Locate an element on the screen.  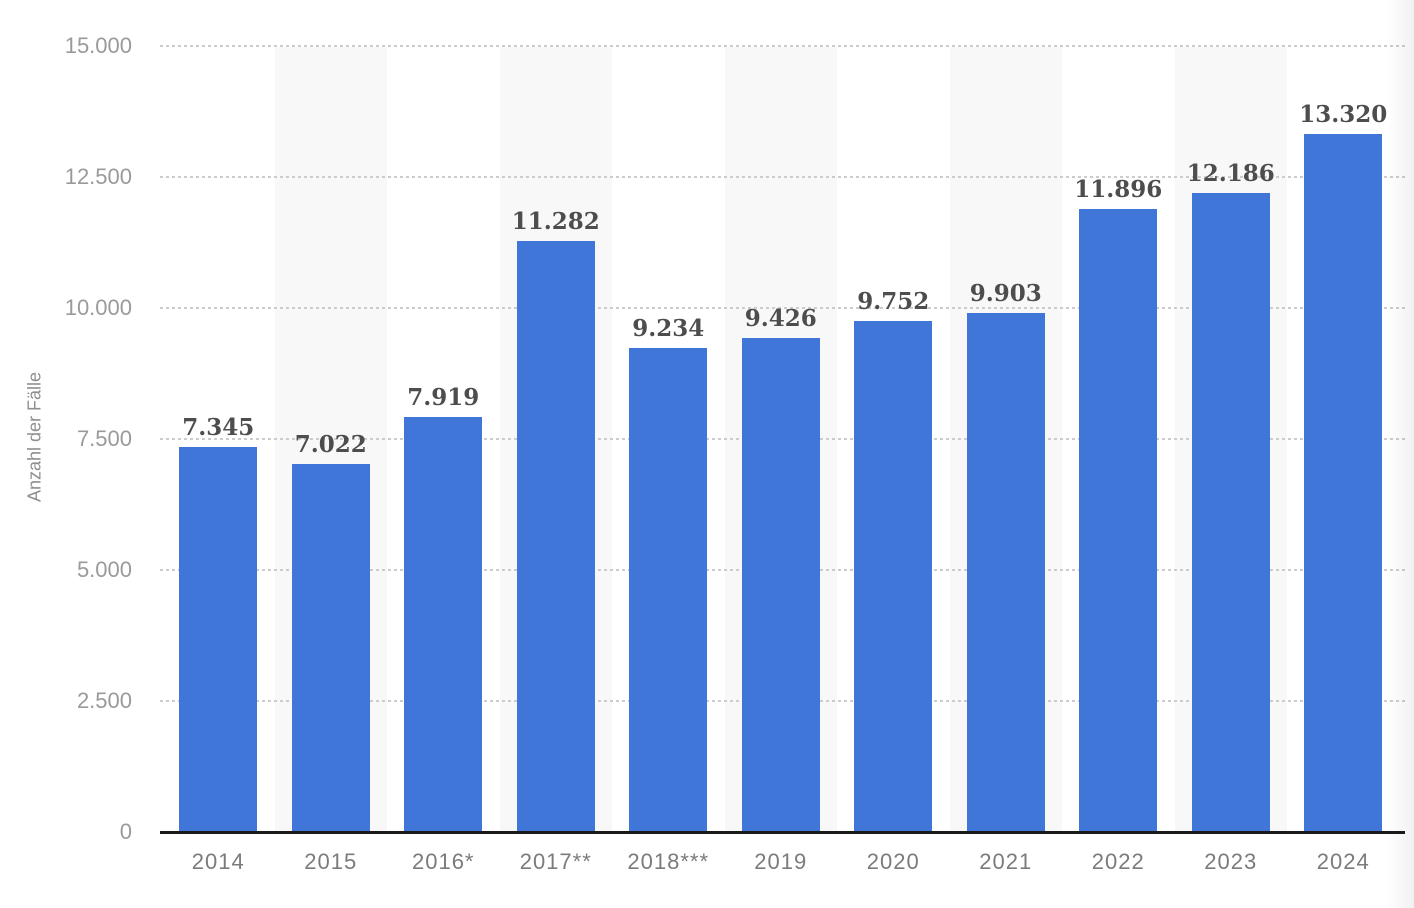
bar-2021 is located at coordinates (1005, 572).